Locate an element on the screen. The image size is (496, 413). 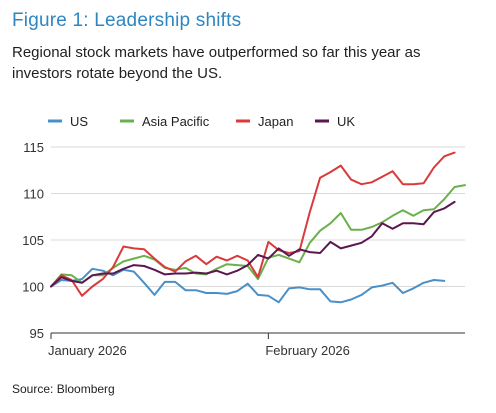
figure-title: Figure 1: Leadership shifts is located at coordinates (127, 20).